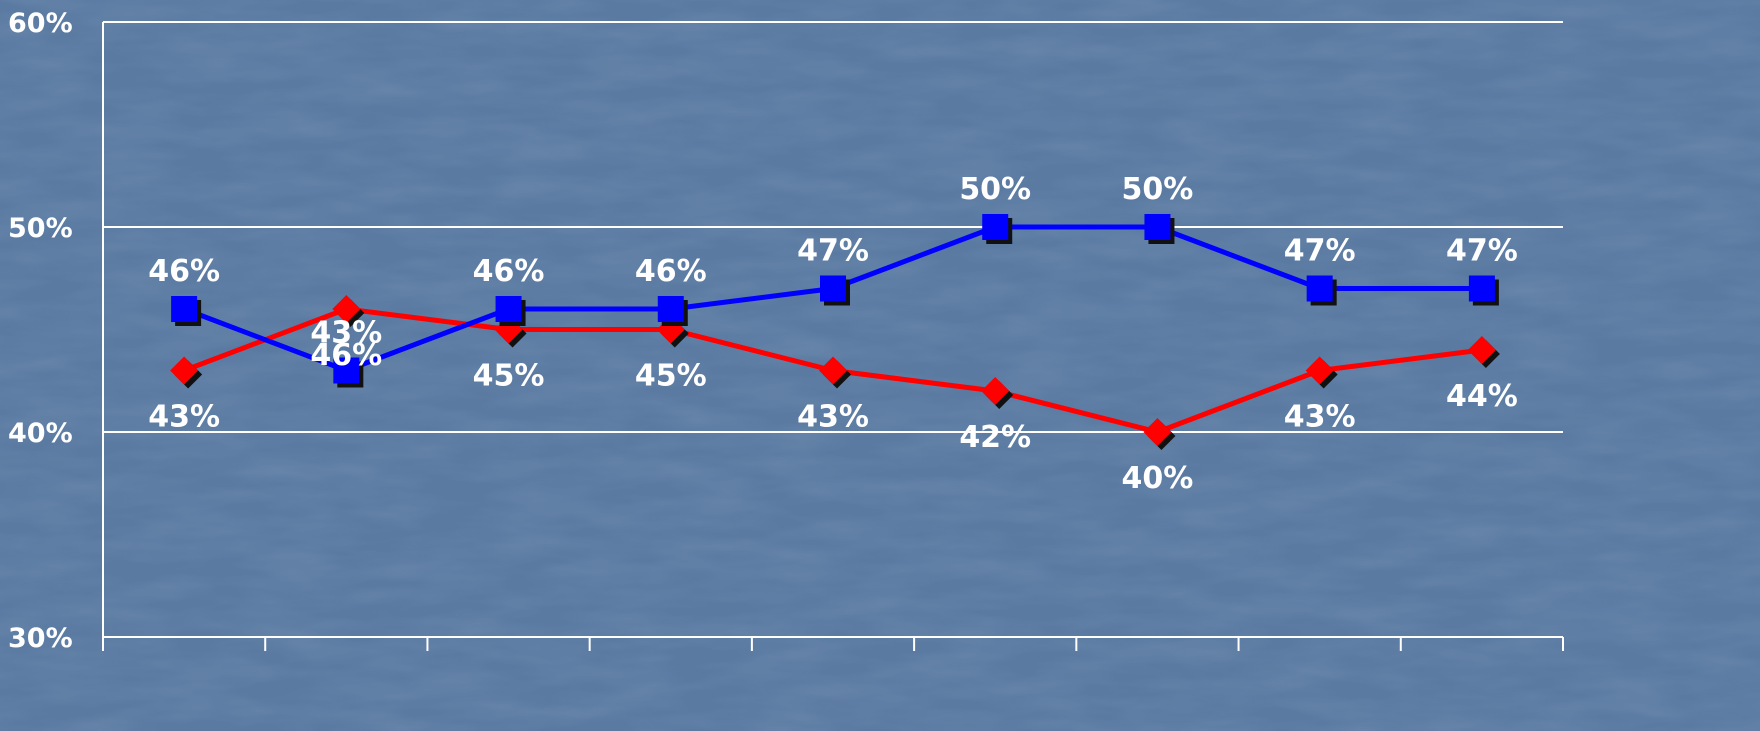 The height and width of the screenshot is (731, 1760). What do you see at coordinates (995, 437) in the screenshot?
I see `data-label: 42%` at bounding box center [995, 437].